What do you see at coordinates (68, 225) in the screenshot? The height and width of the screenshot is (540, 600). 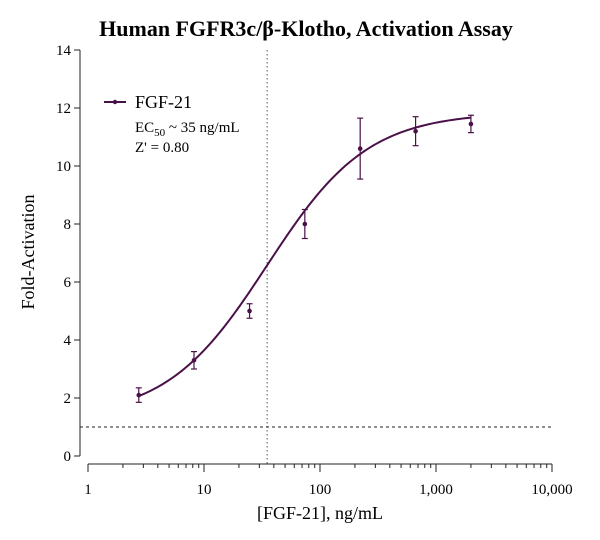 I see `y-tick-label: 8` at bounding box center [68, 225].